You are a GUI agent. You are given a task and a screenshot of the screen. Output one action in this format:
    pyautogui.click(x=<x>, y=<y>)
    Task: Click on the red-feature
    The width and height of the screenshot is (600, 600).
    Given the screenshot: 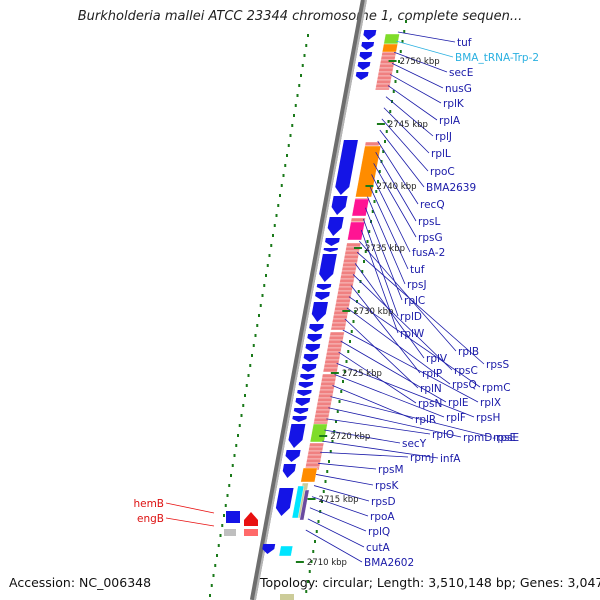 What is the action you would take?
    pyautogui.click(x=251, y=532)
    